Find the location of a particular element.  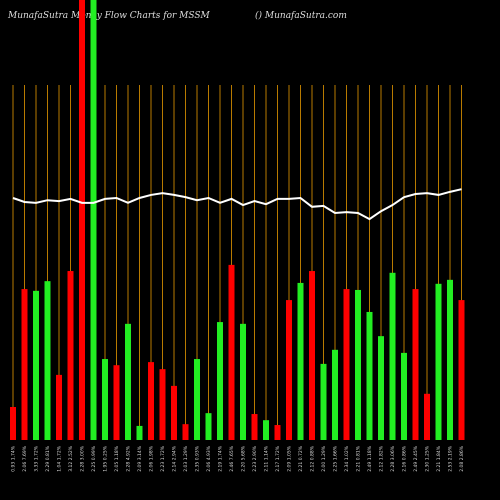

x-tick-label: 2.00 1.29% is located at coordinates (324, 458).